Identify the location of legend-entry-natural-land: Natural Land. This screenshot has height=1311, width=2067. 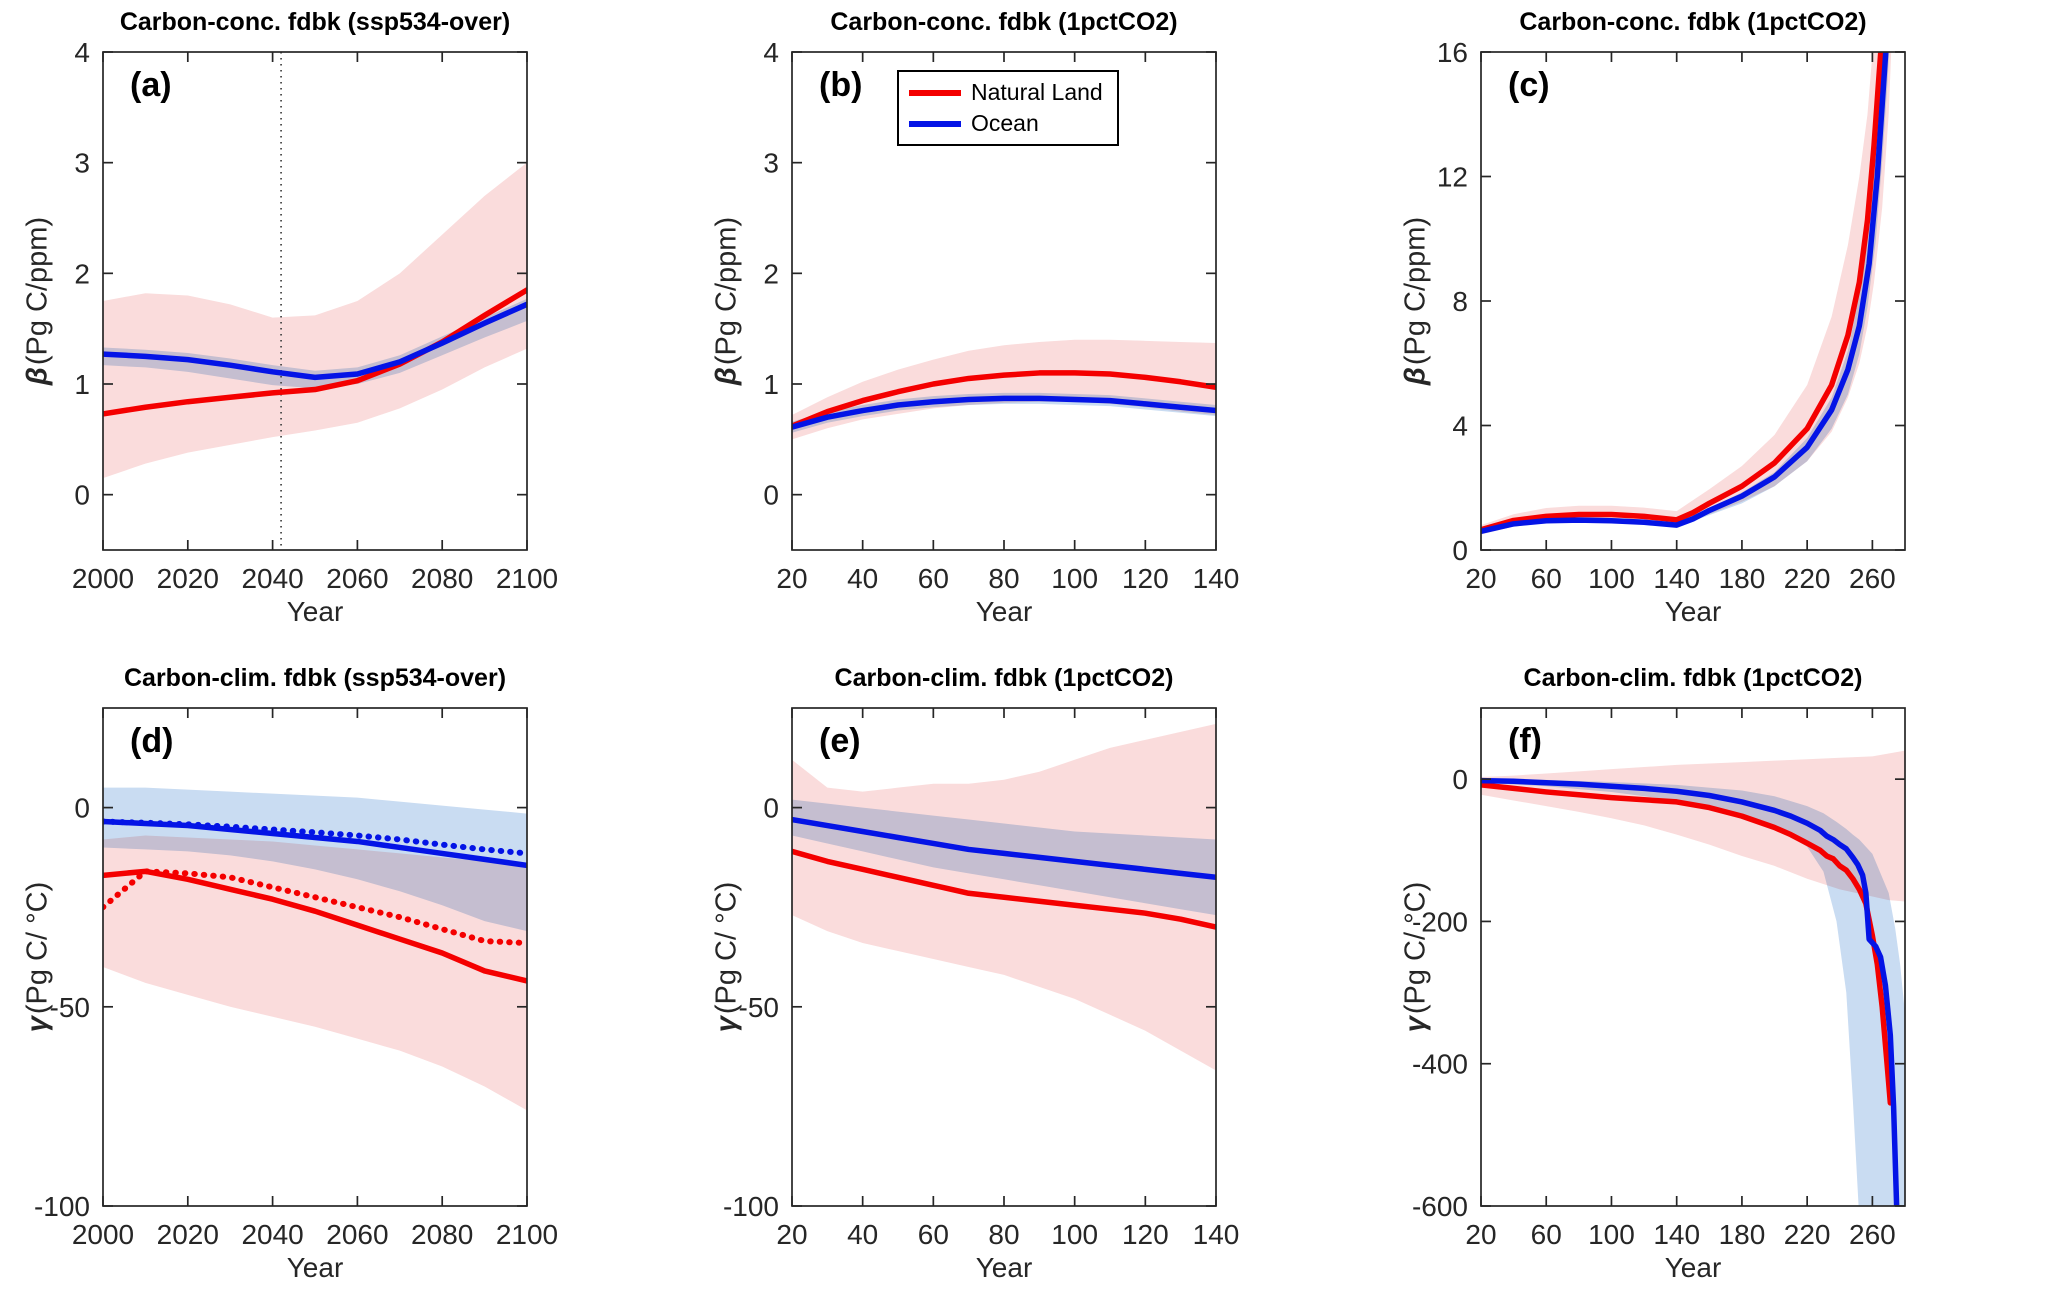
(1006, 92).